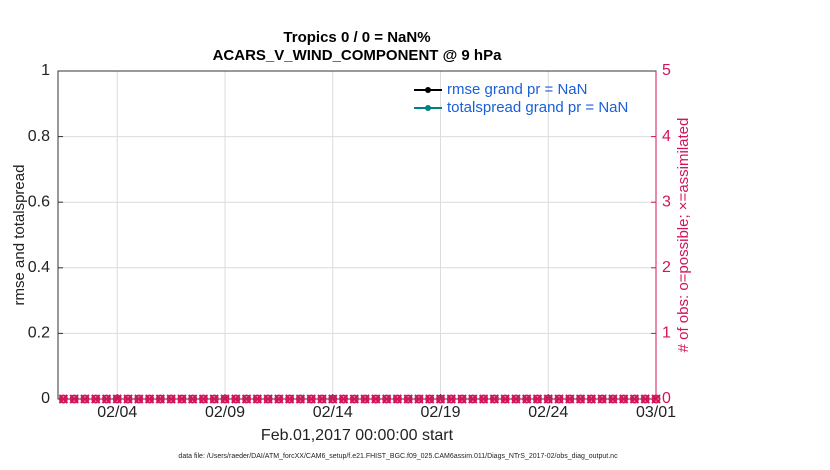  I want to click on chart-title: Tropics 0 / 0 = NaN%, so click(356, 37).